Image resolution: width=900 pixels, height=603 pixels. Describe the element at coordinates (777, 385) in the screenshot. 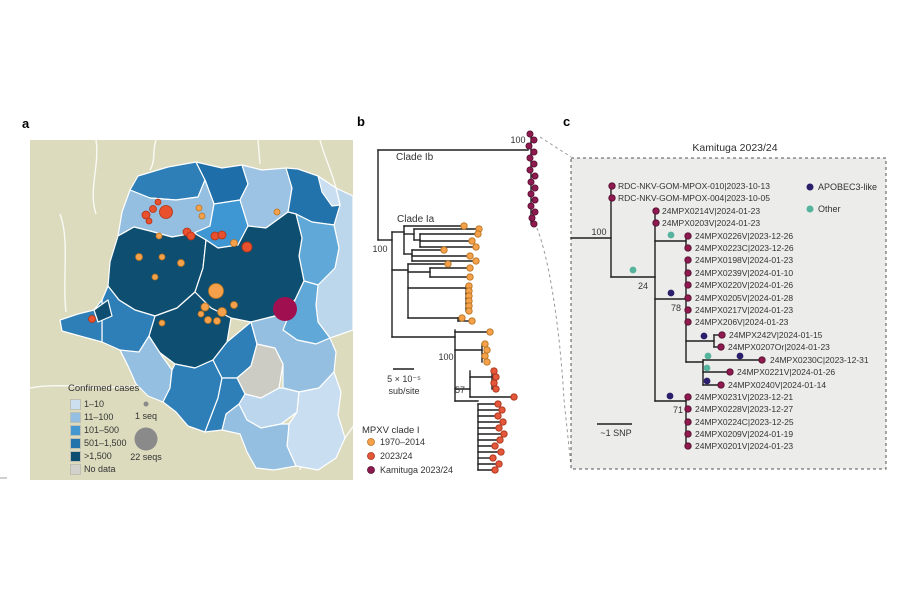

I see `tree-tip-label: 24MPX0240V|2024-01-14` at that location.